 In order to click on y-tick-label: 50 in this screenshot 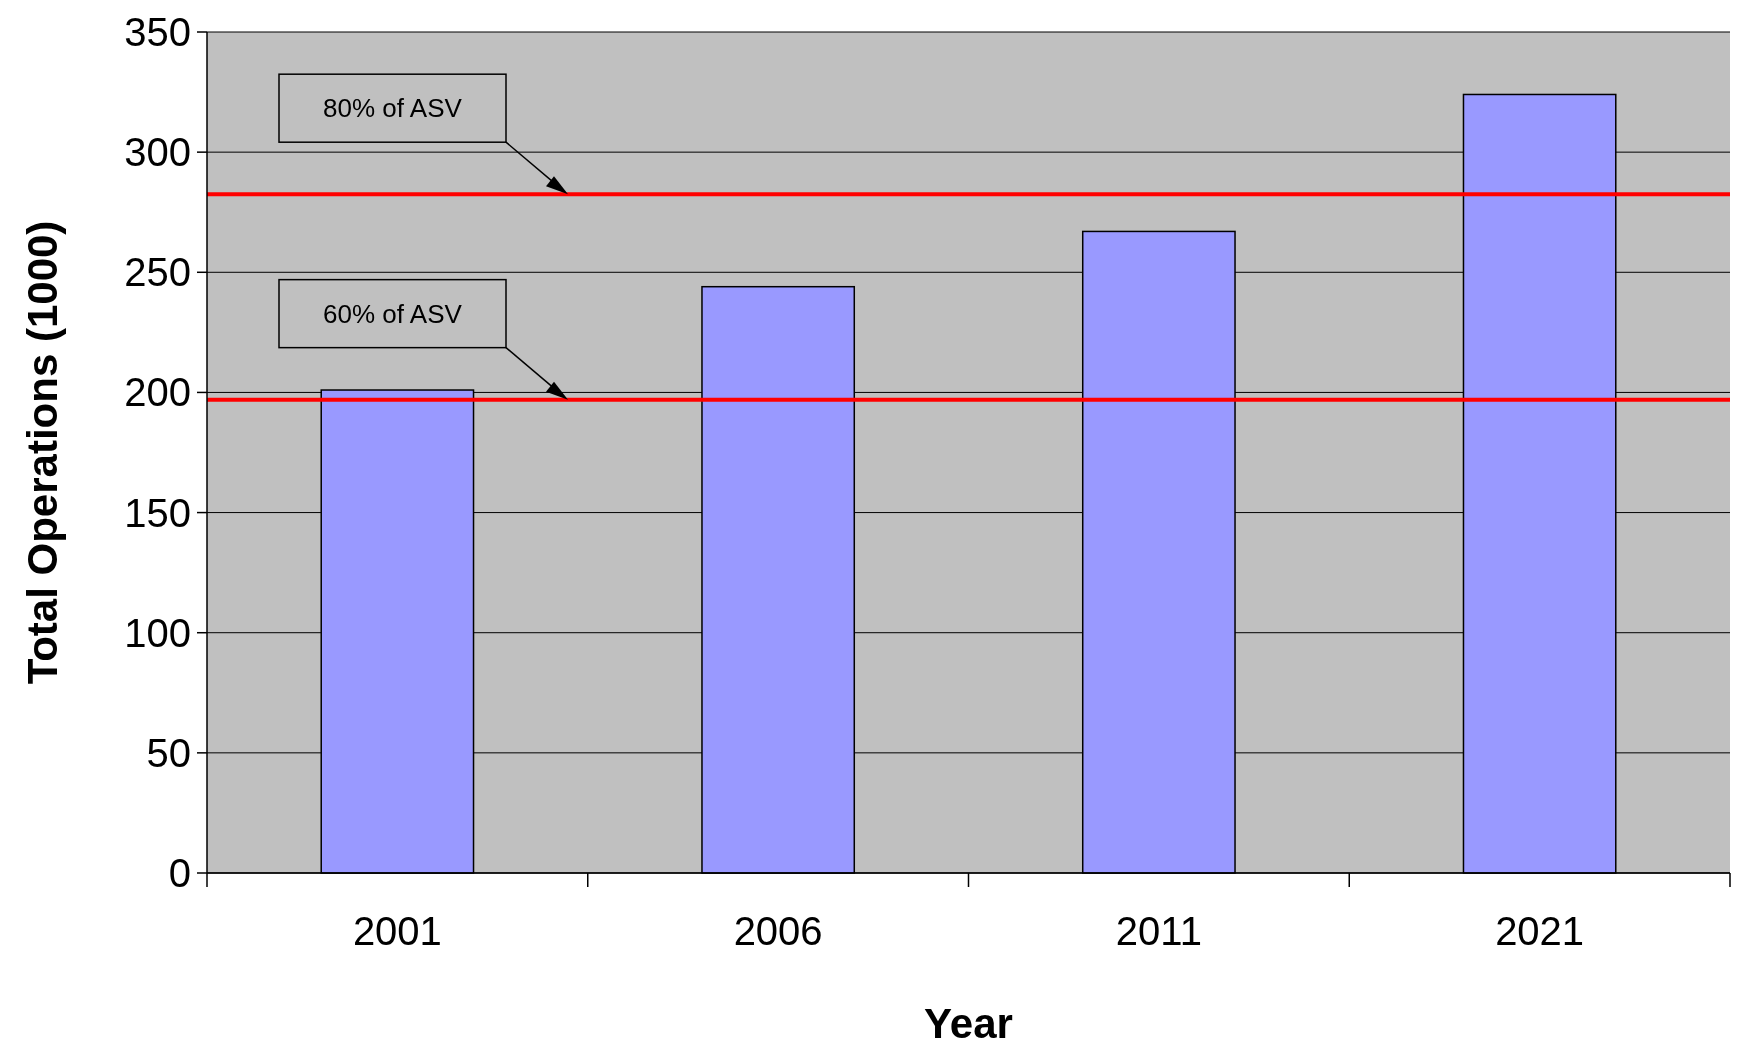, I will do `click(168, 752)`.